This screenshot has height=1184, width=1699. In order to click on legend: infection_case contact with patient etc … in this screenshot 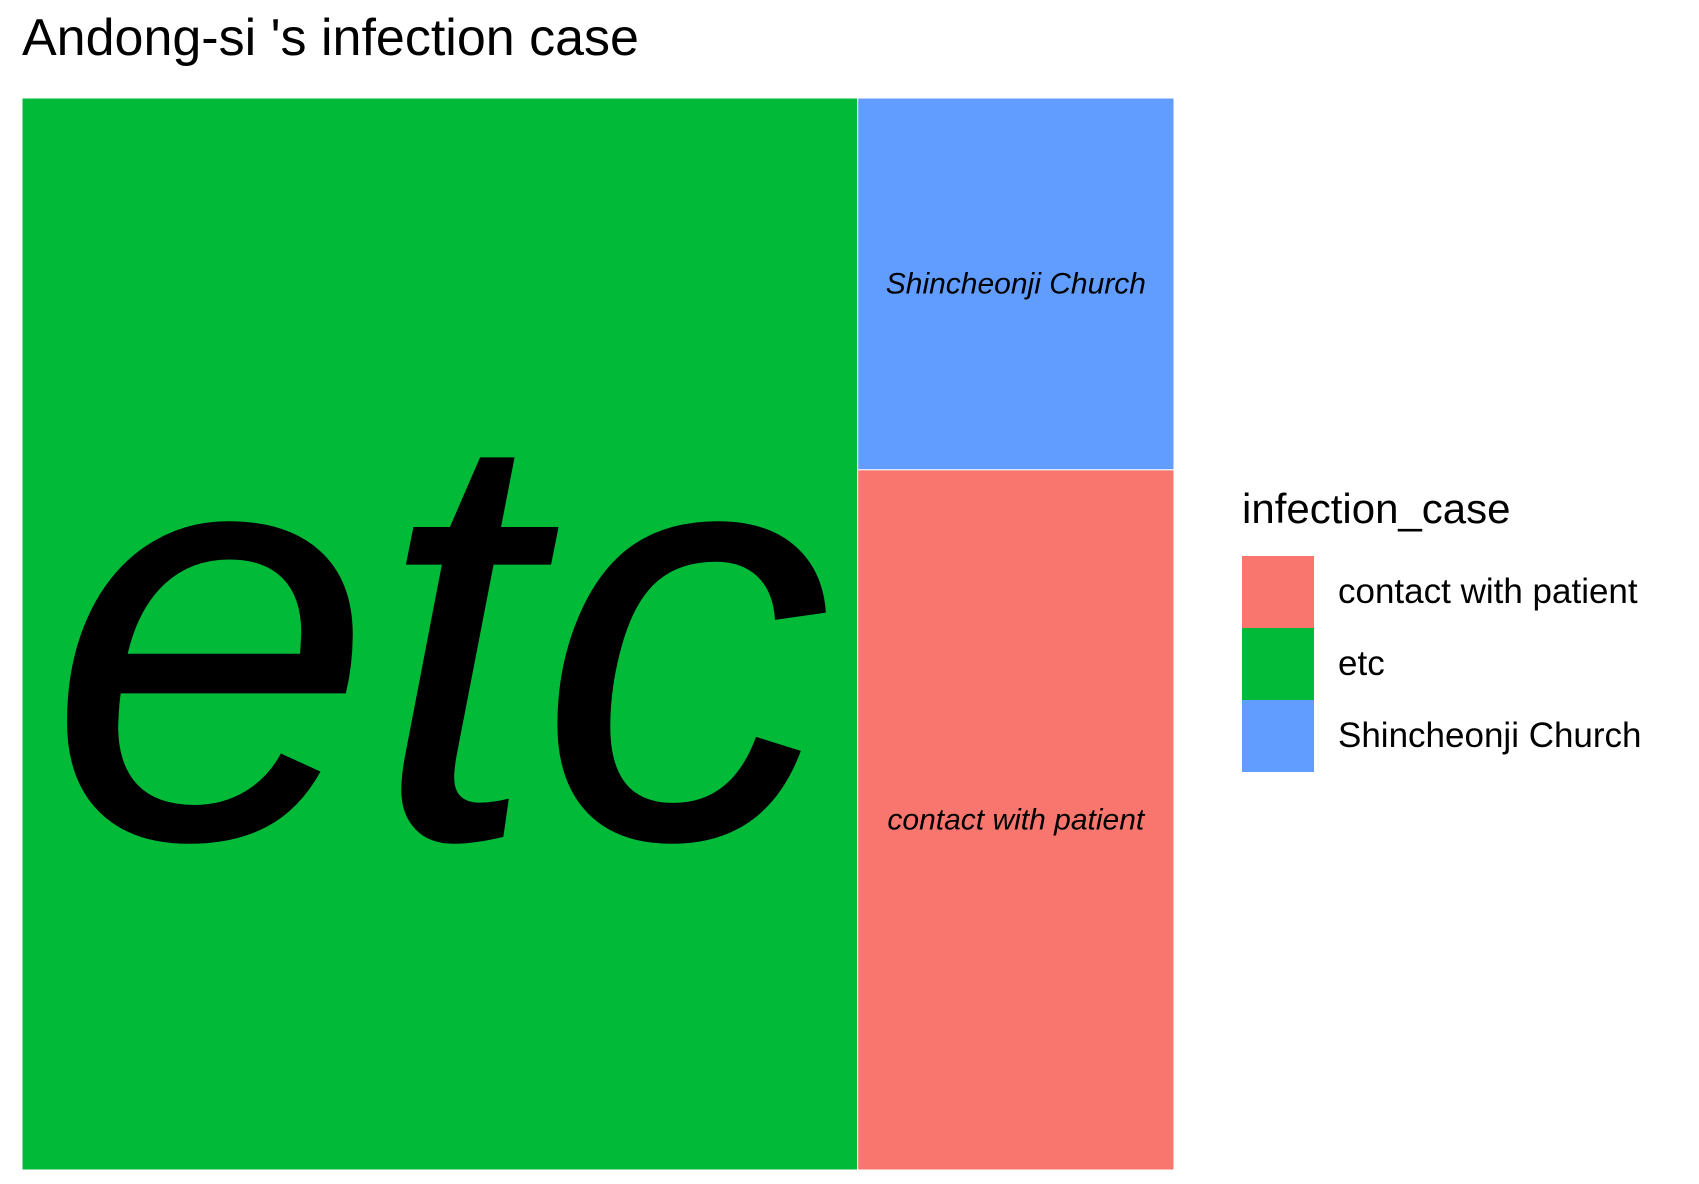, I will do `click(1442, 630)`.